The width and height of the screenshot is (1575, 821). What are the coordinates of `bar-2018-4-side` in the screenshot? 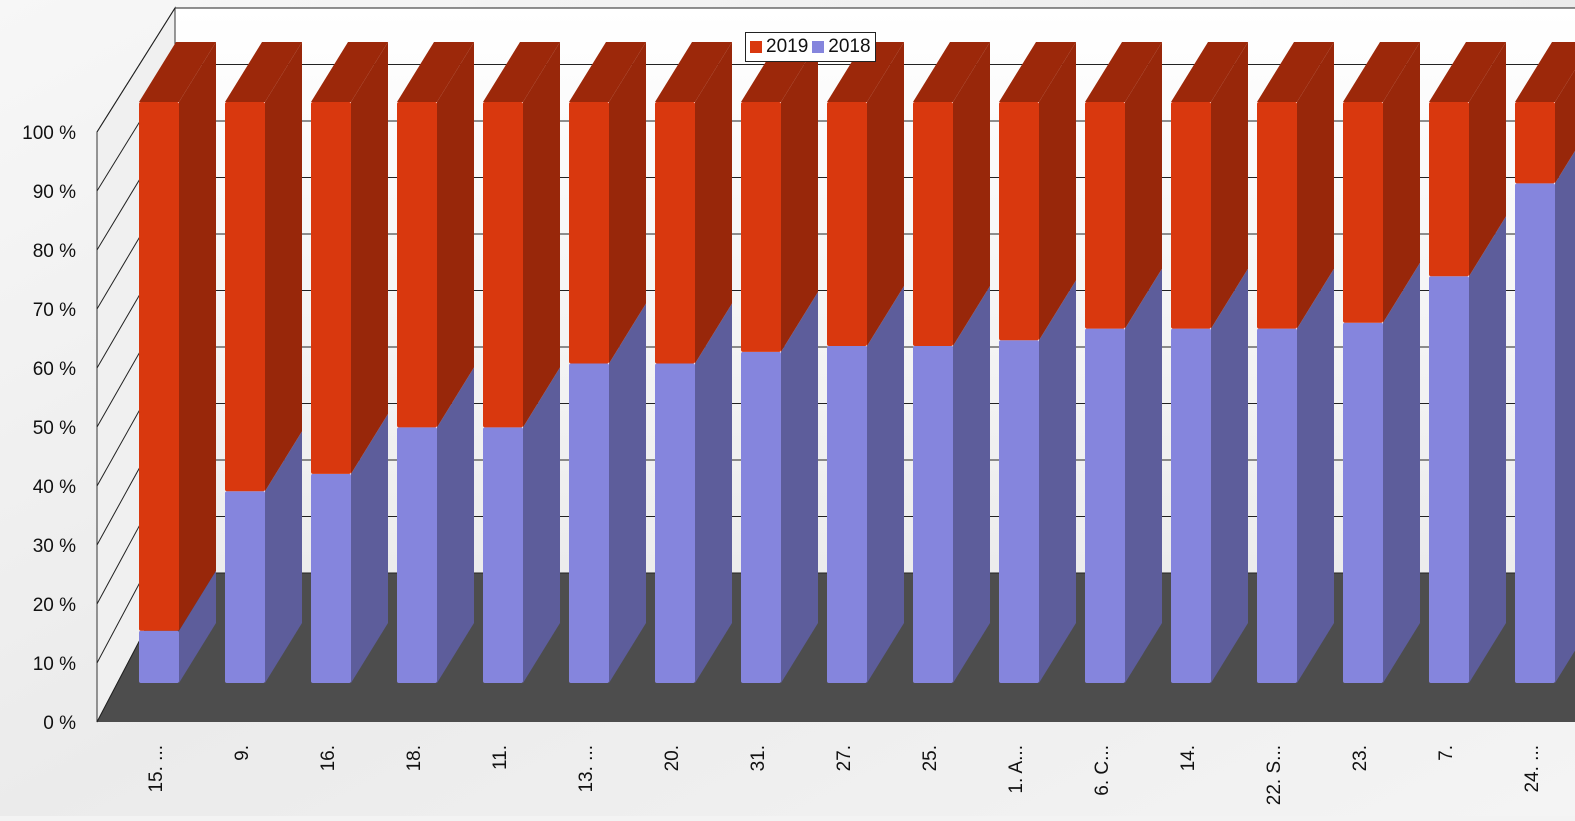 It's located at (541, 525).